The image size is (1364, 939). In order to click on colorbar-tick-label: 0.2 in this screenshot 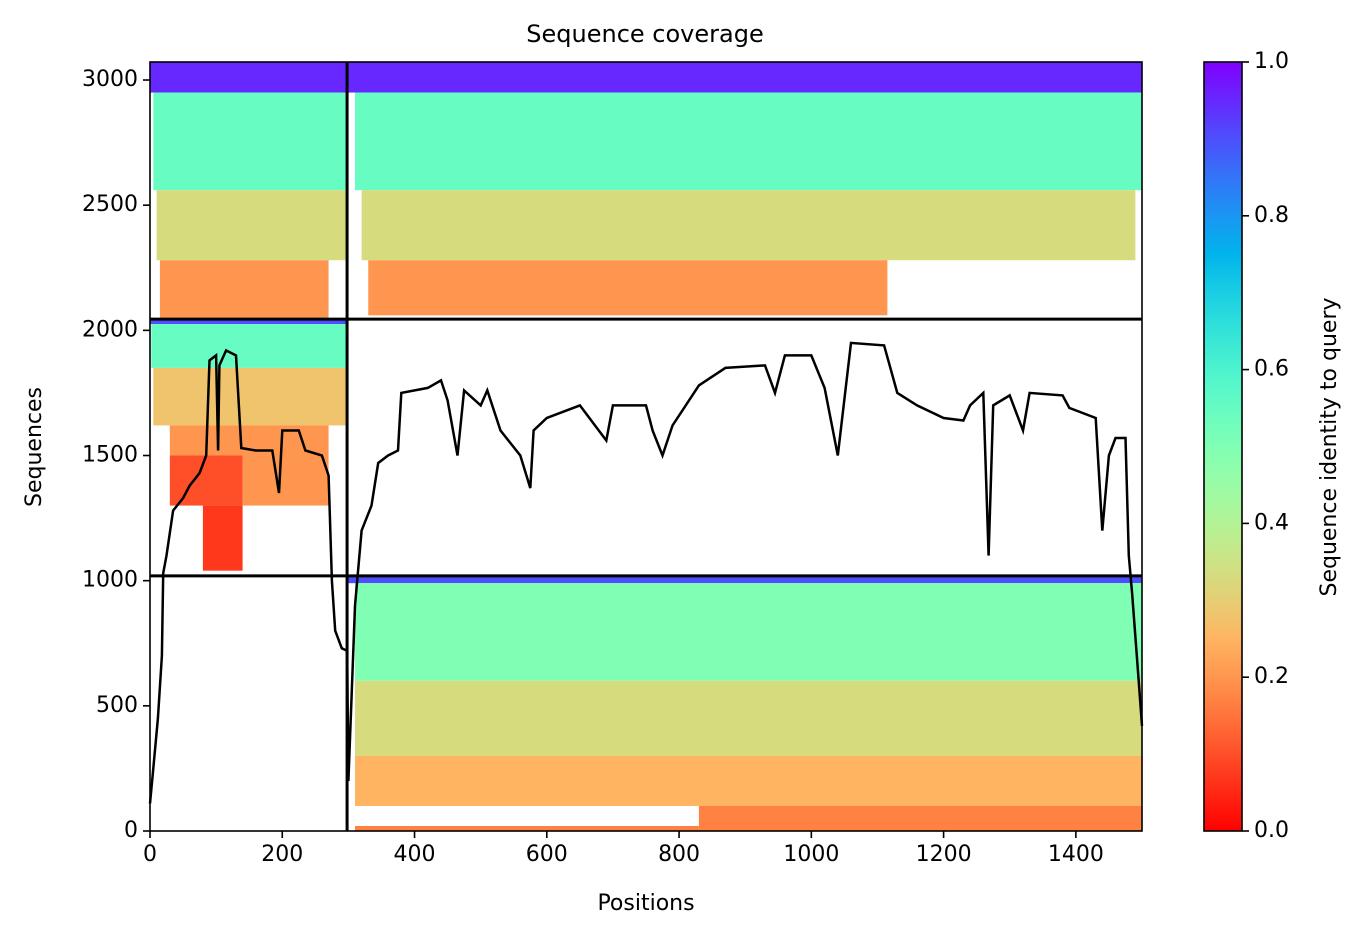, I will do `click(1271, 676)`.